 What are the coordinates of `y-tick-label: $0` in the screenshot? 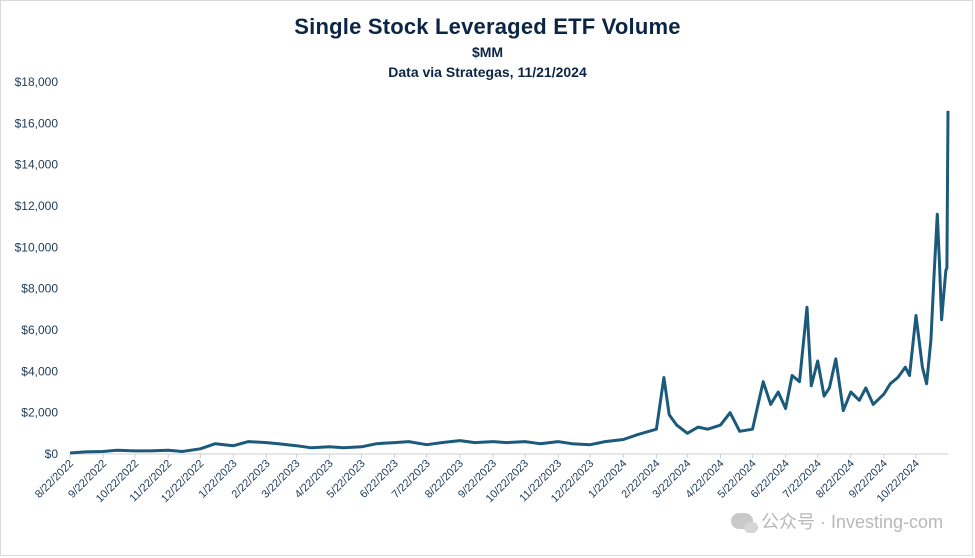 It's located at (52, 454).